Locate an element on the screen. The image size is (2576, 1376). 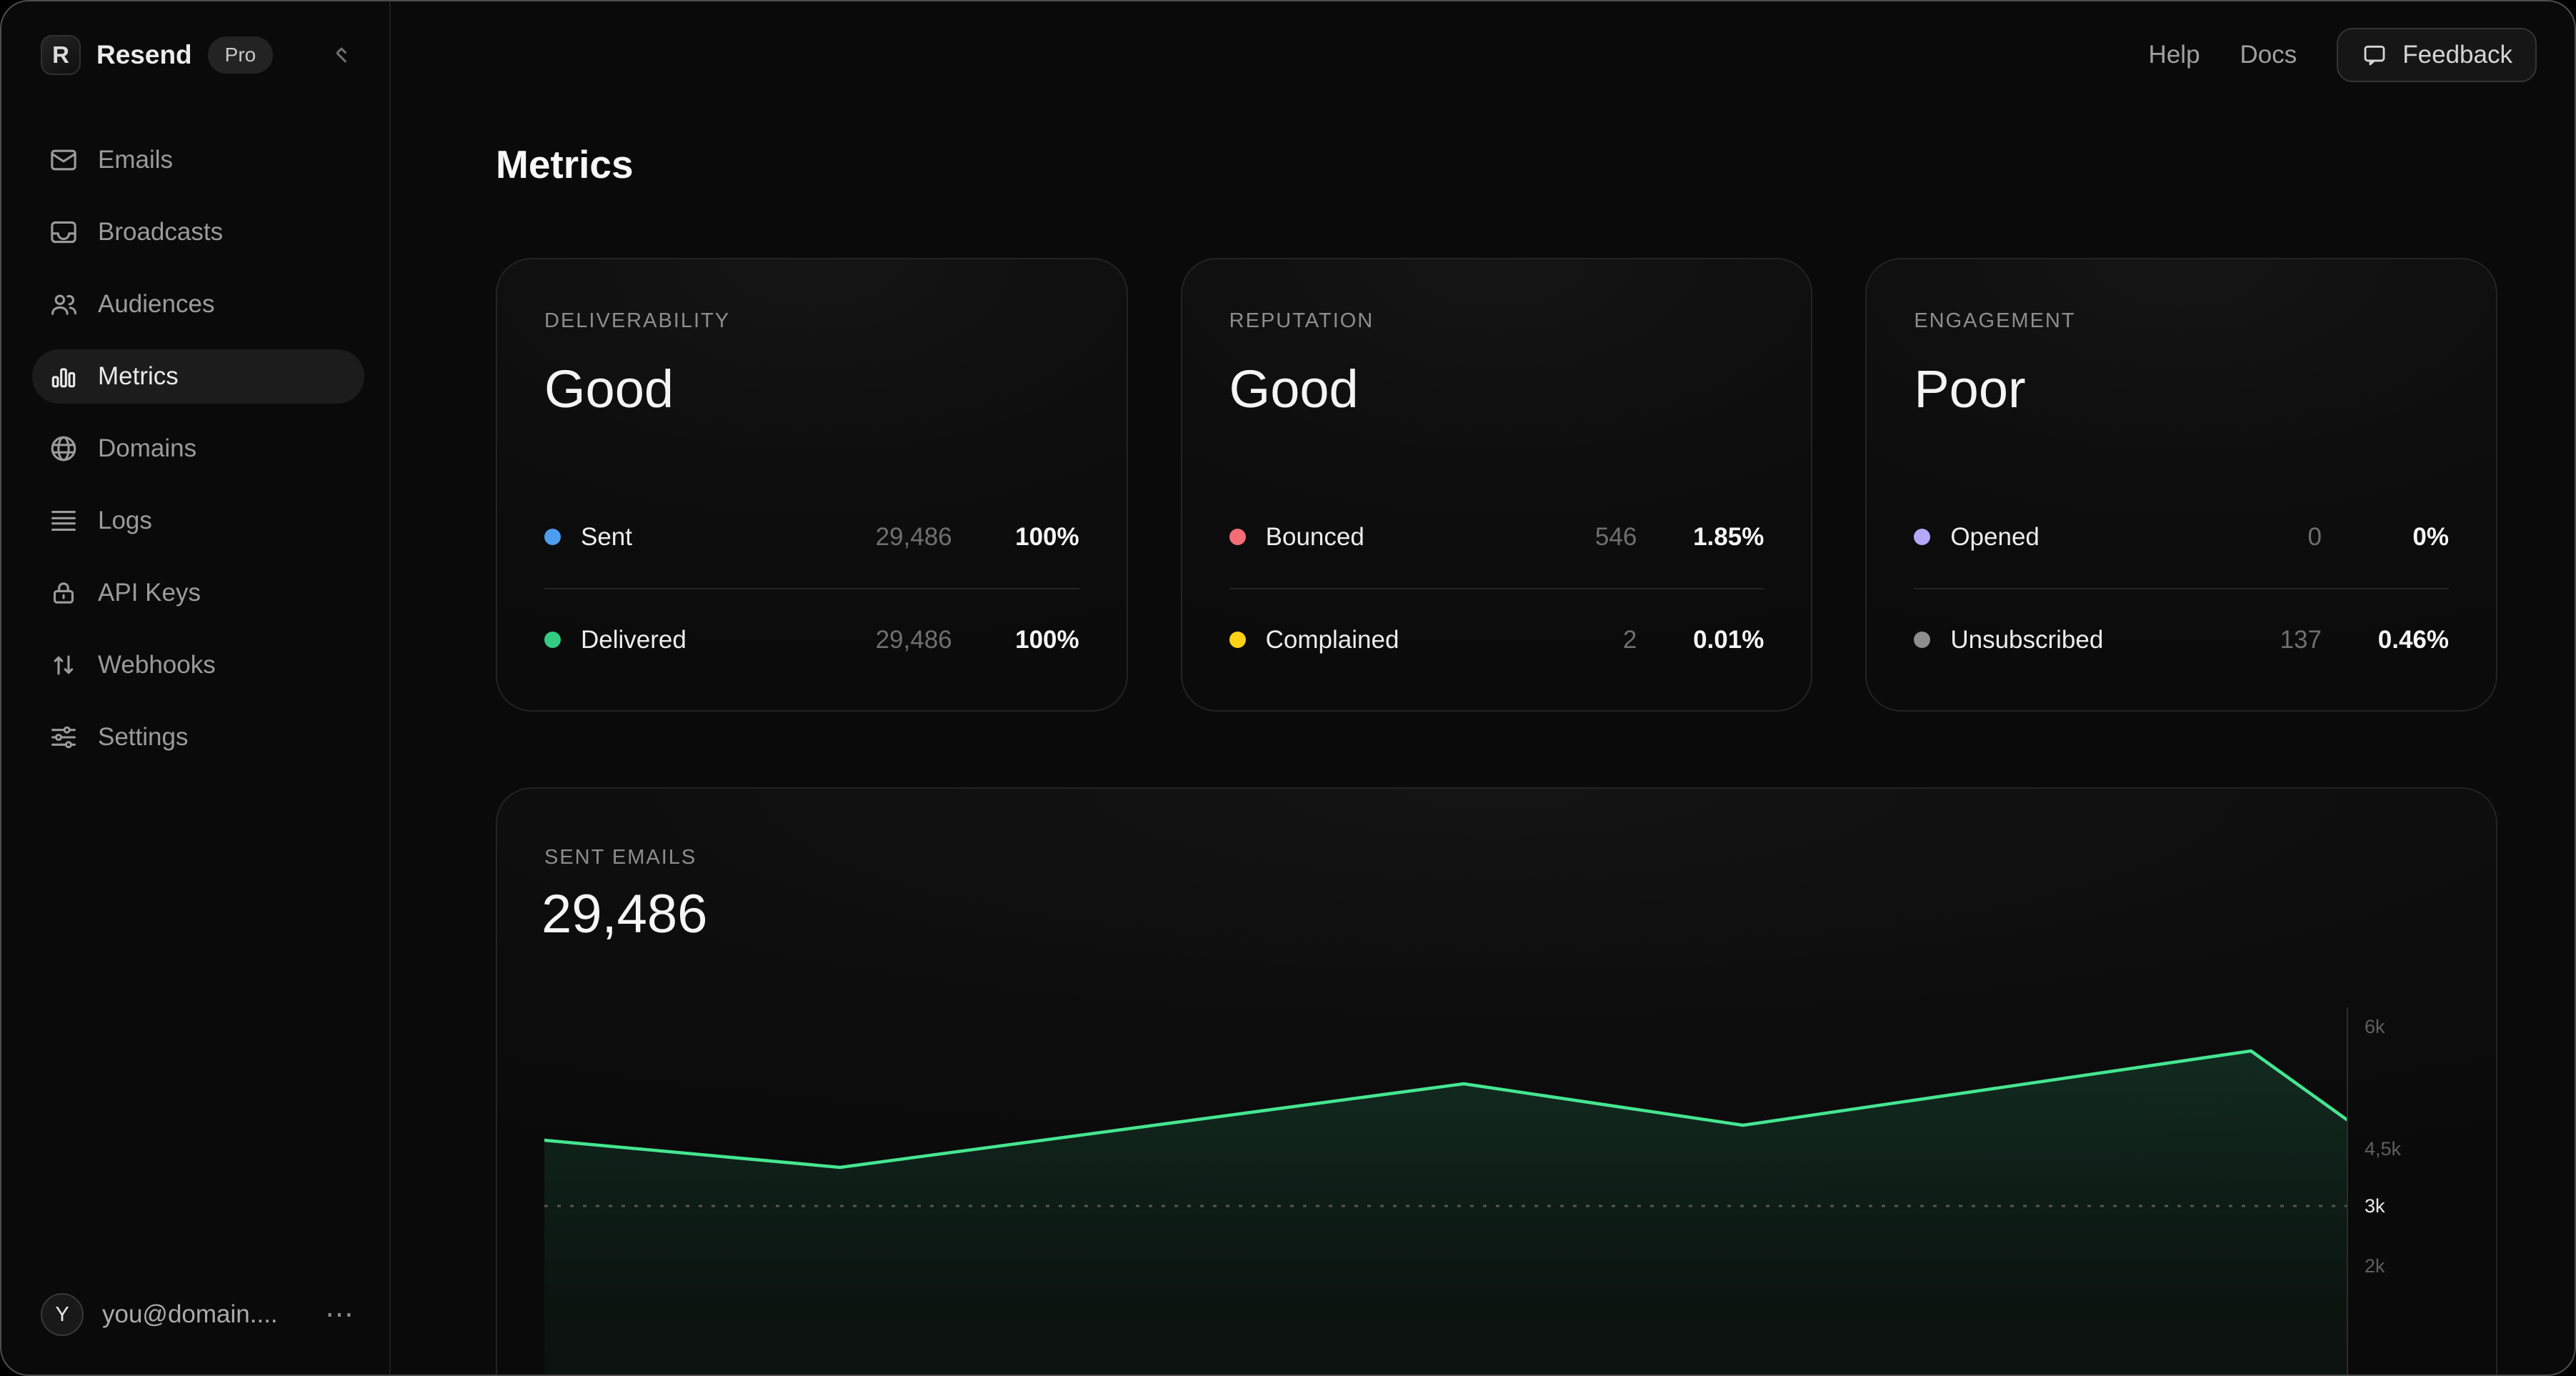
y-axis-tick-4,5k: 4,5k is located at coordinates (2383, 1148).